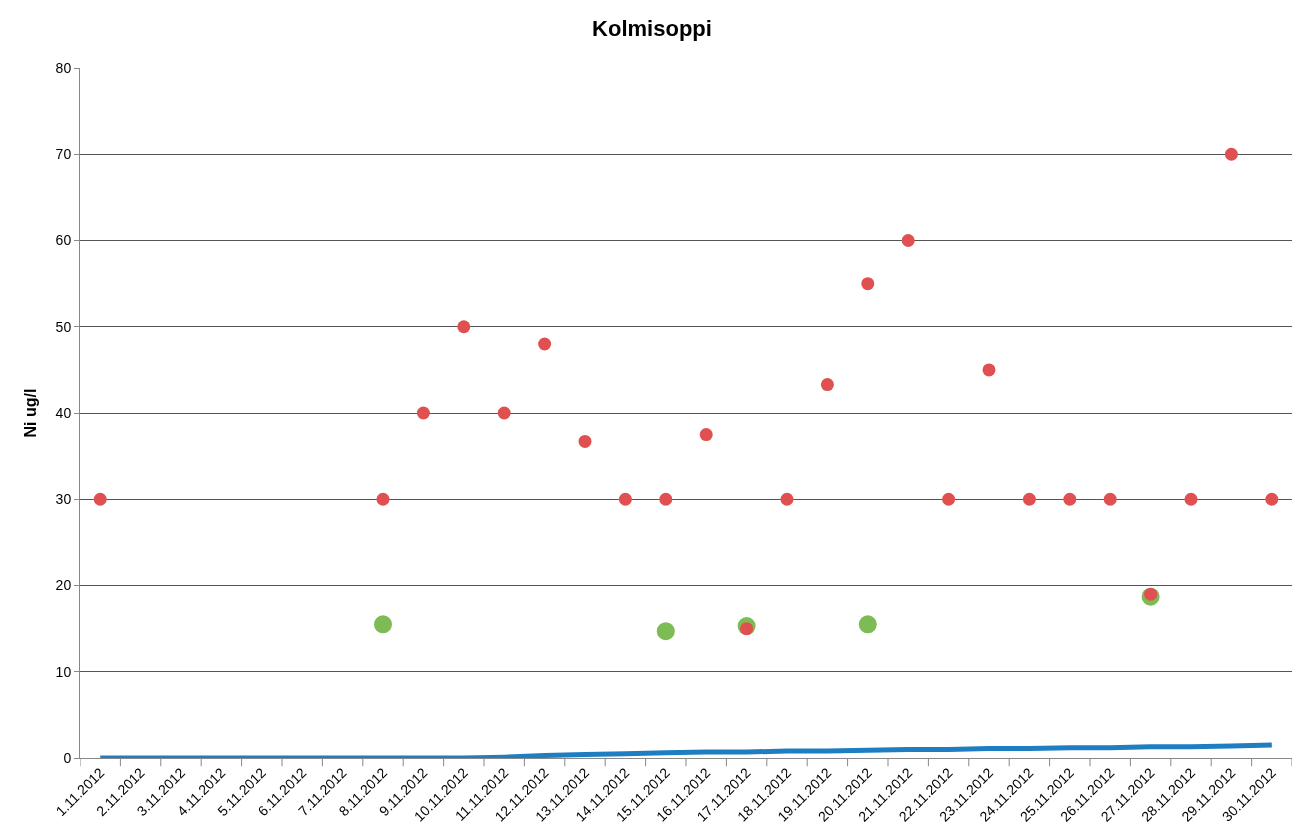 The width and height of the screenshot is (1304, 836). What do you see at coordinates (63, 671) in the screenshot?
I see `y-tick-label: 10` at bounding box center [63, 671].